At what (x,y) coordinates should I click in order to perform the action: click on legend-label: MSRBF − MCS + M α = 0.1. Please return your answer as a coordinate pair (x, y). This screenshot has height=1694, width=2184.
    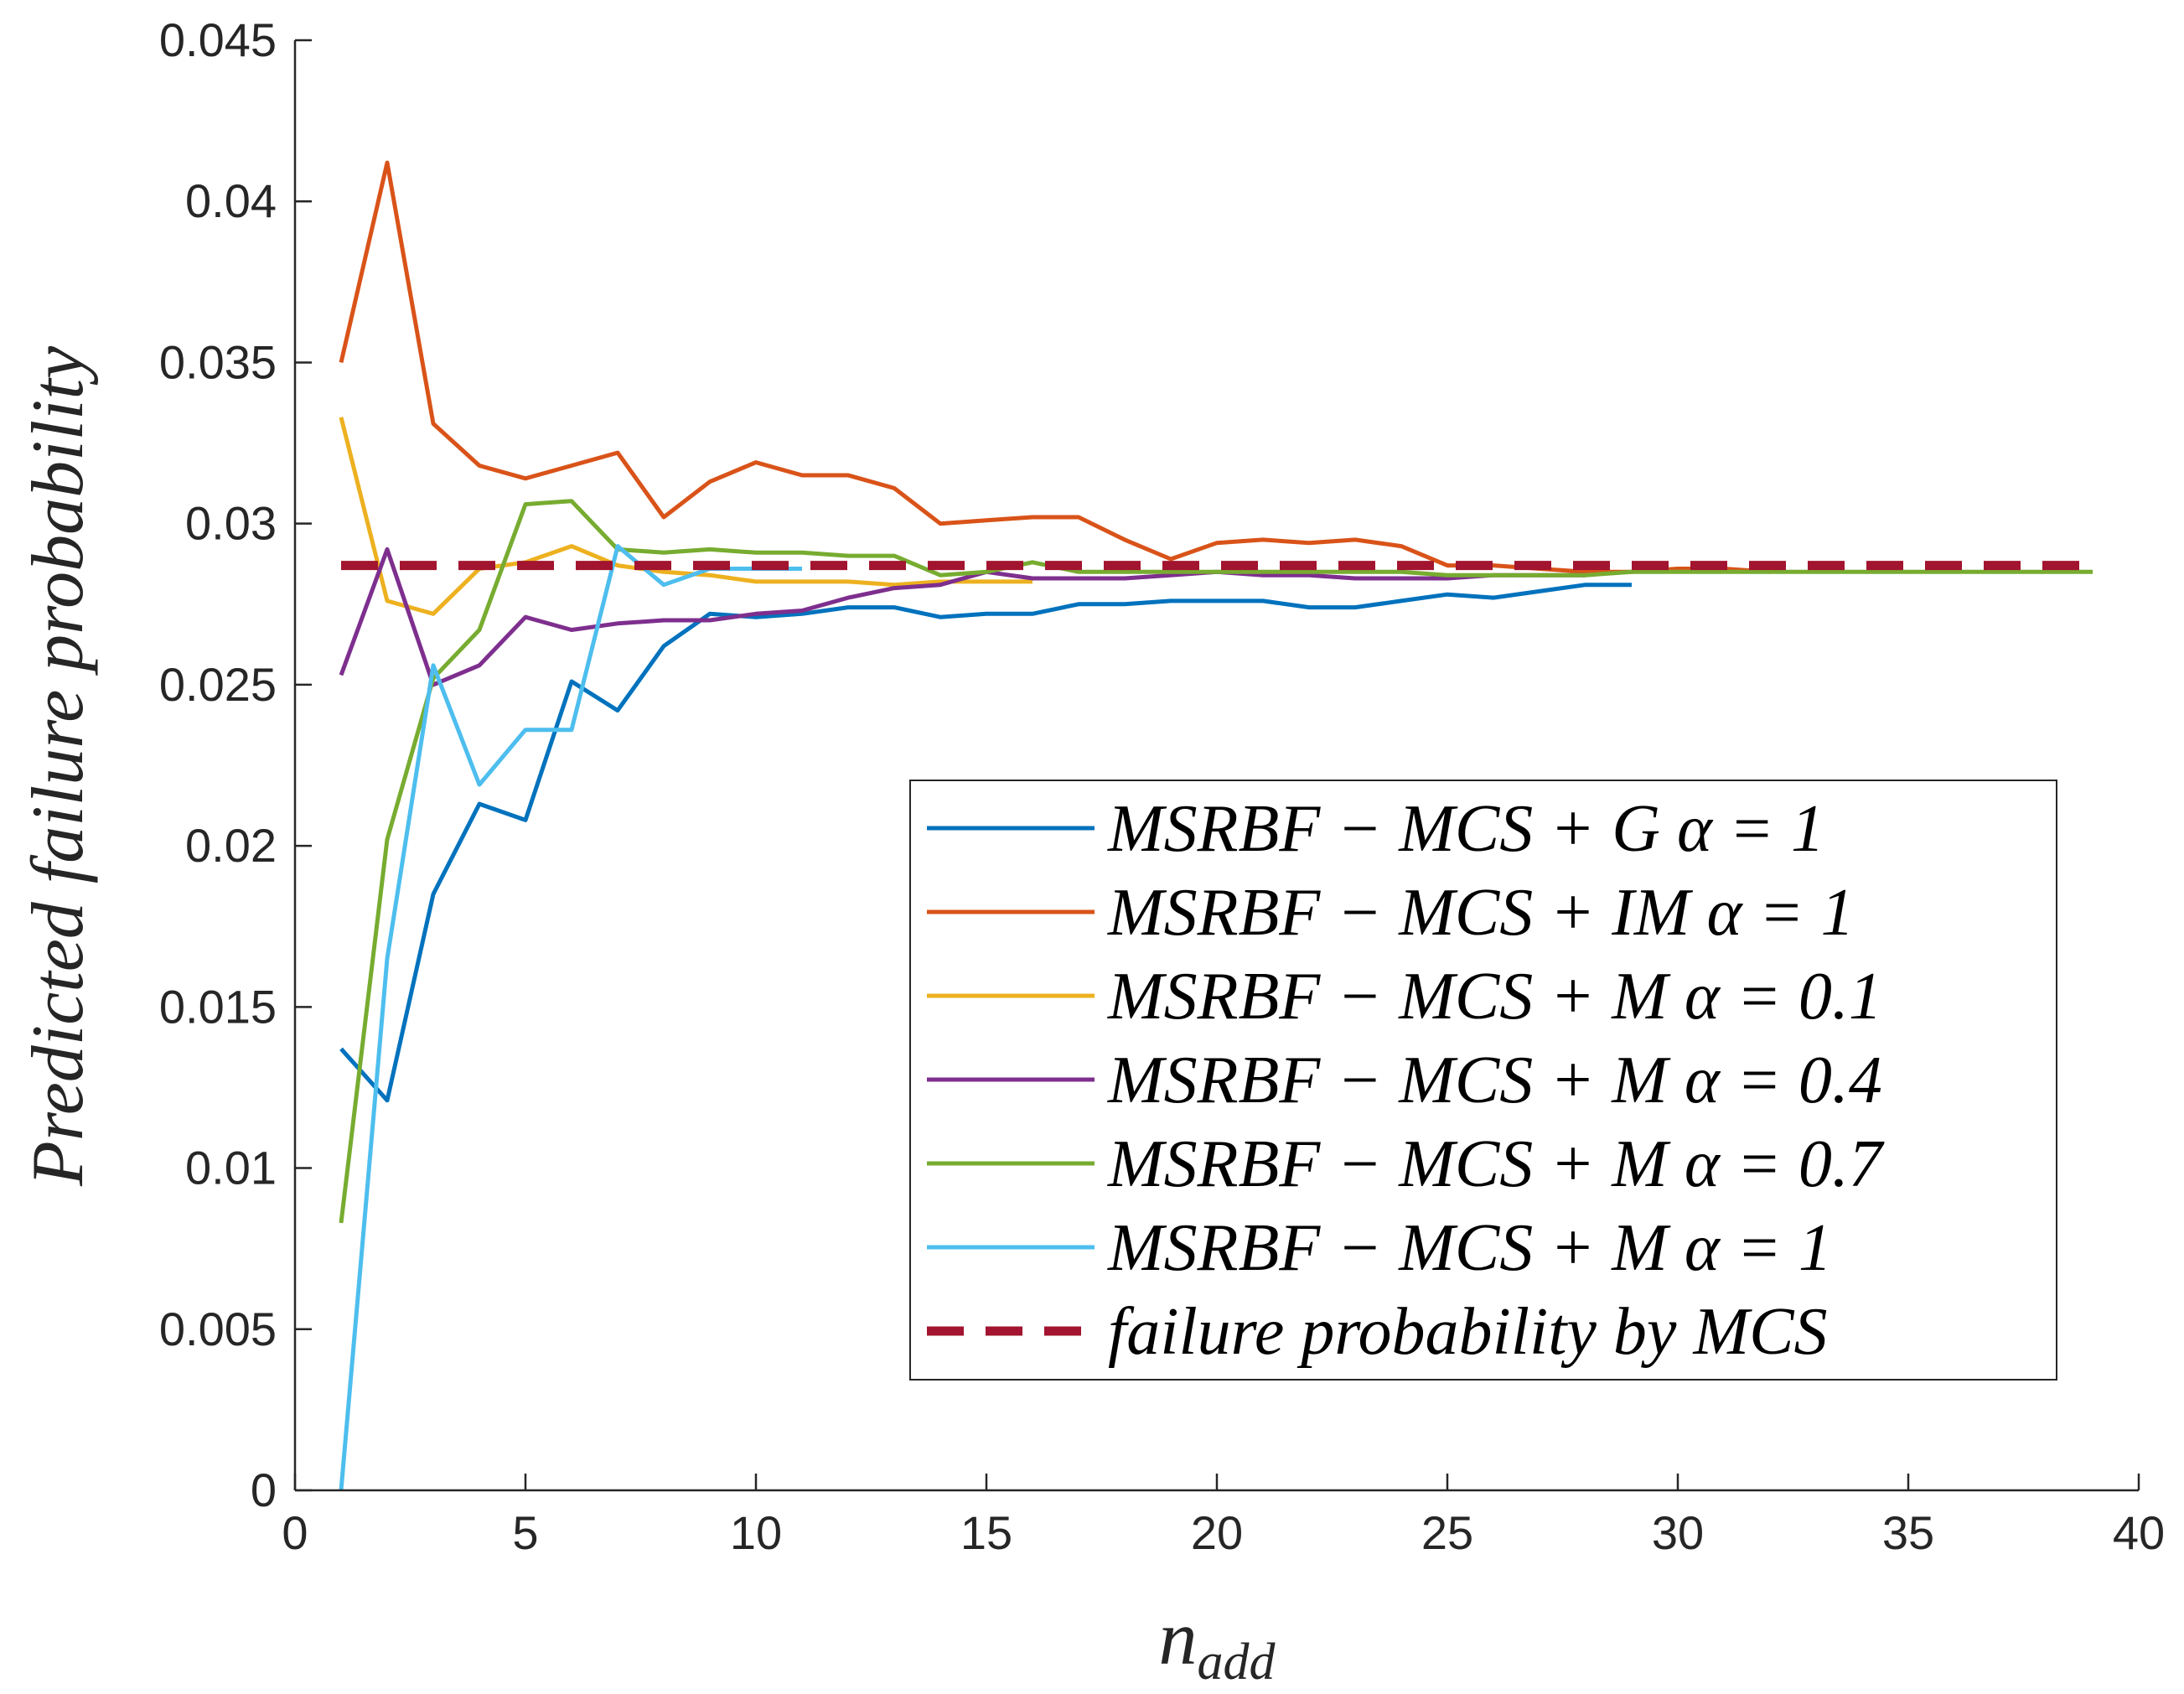
    Looking at the image, I should click on (1494, 997).